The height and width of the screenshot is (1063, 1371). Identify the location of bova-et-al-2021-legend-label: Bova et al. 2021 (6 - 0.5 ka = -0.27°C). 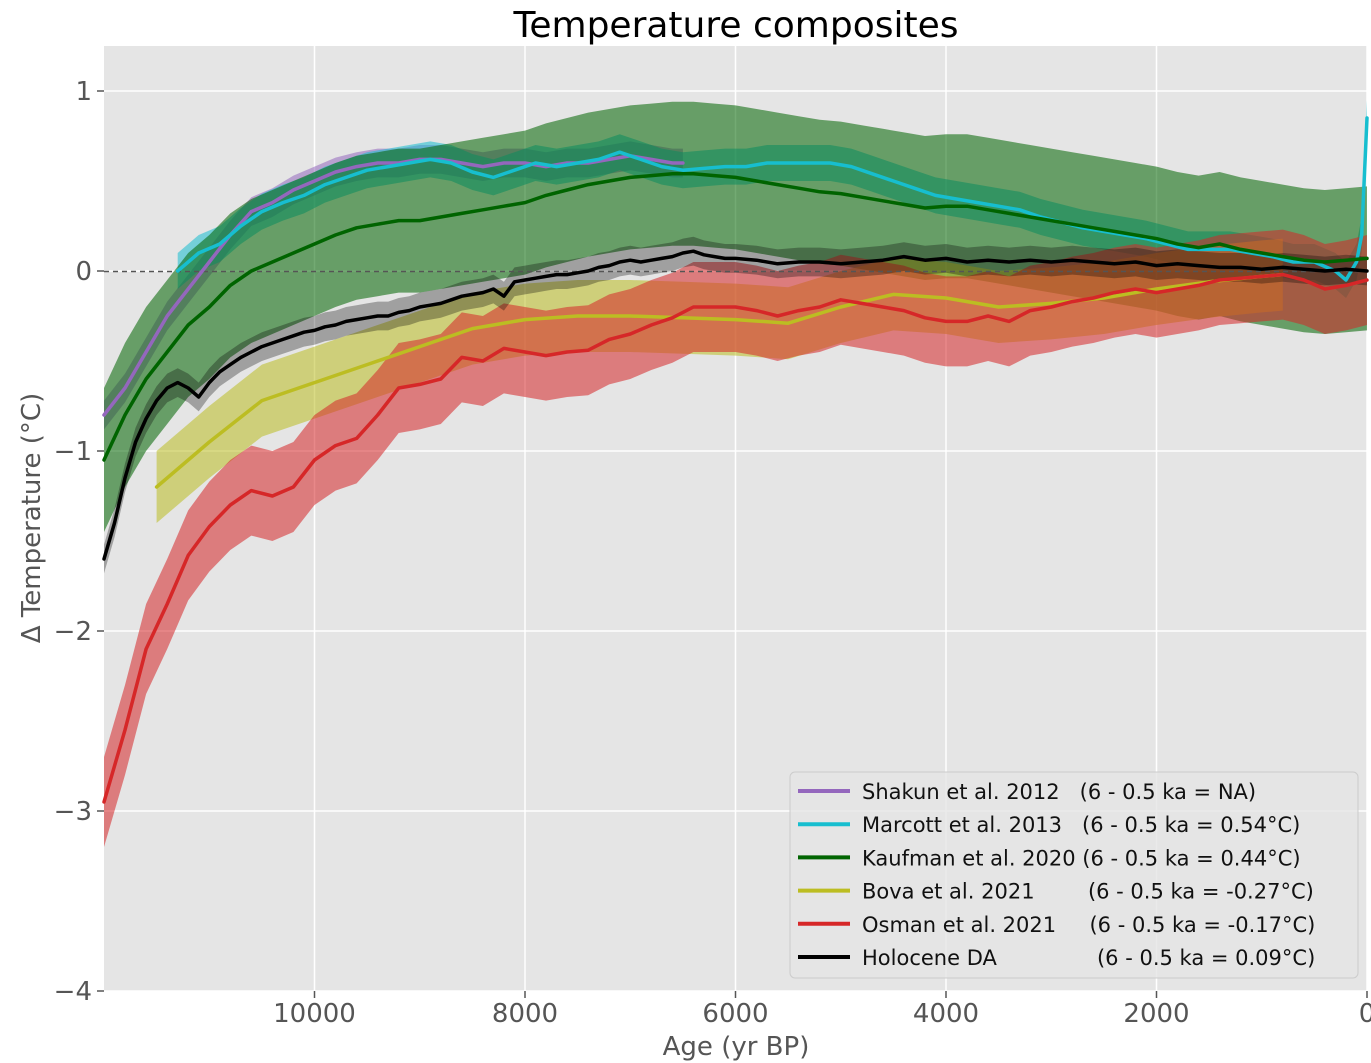
(1088, 892).